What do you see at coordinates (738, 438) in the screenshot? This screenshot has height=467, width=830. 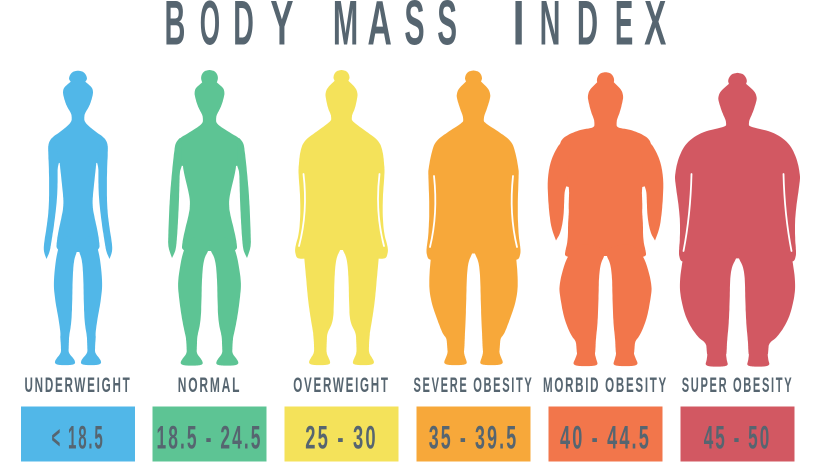 I see `svg-text: 45 - 50` at bounding box center [738, 438].